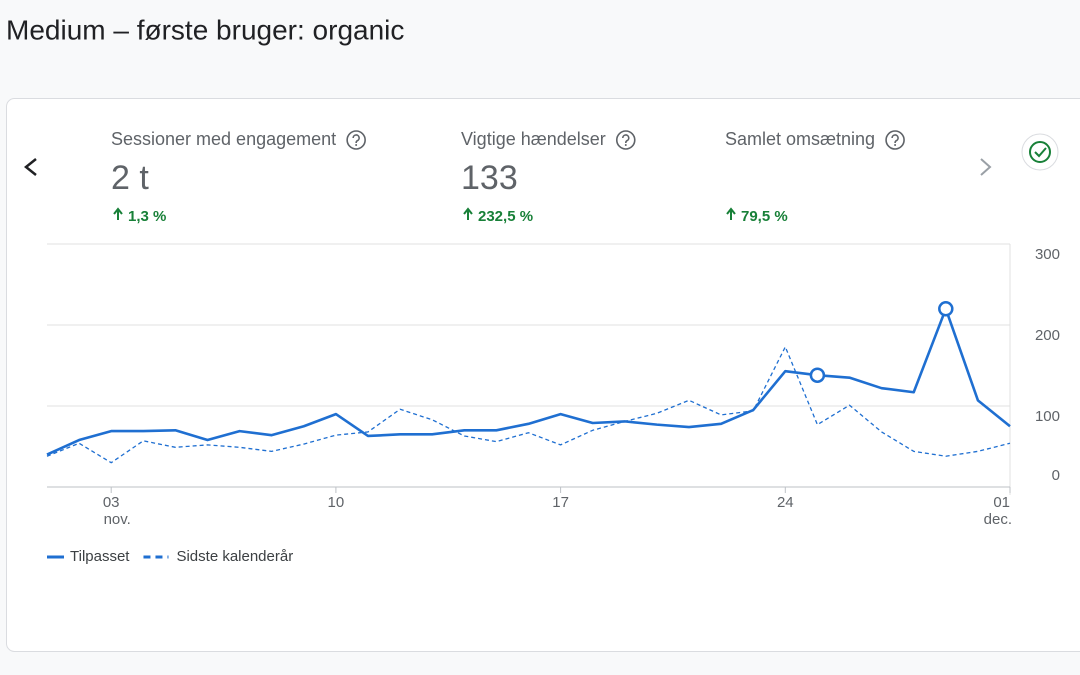  What do you see at coordinates (1001, 502) in the screenshot?
I see `x-tick-label: 01` at bounding box center [1001, 502].